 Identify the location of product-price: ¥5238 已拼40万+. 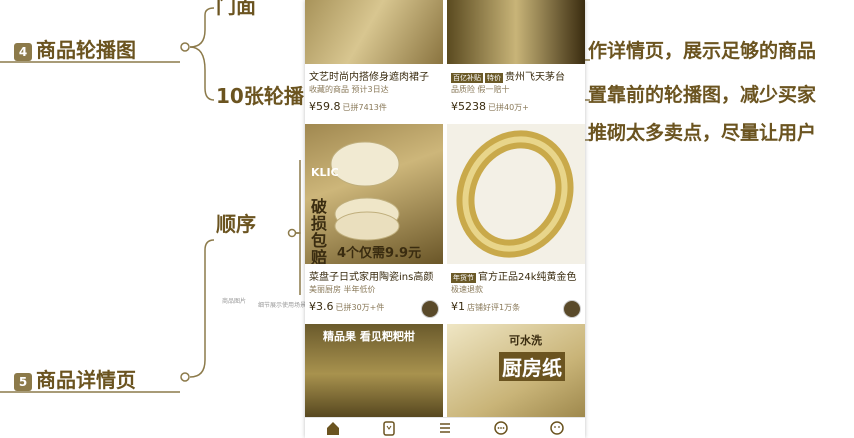
(490, 106).